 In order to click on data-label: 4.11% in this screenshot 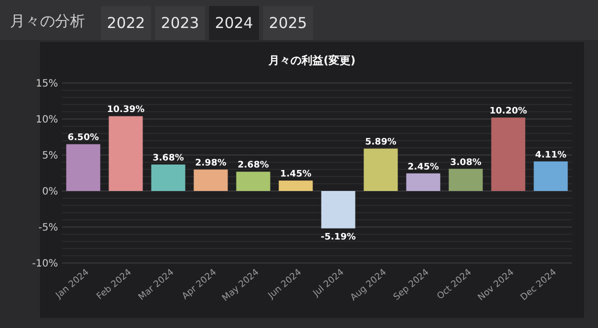, I will do `click(550, 155)`.